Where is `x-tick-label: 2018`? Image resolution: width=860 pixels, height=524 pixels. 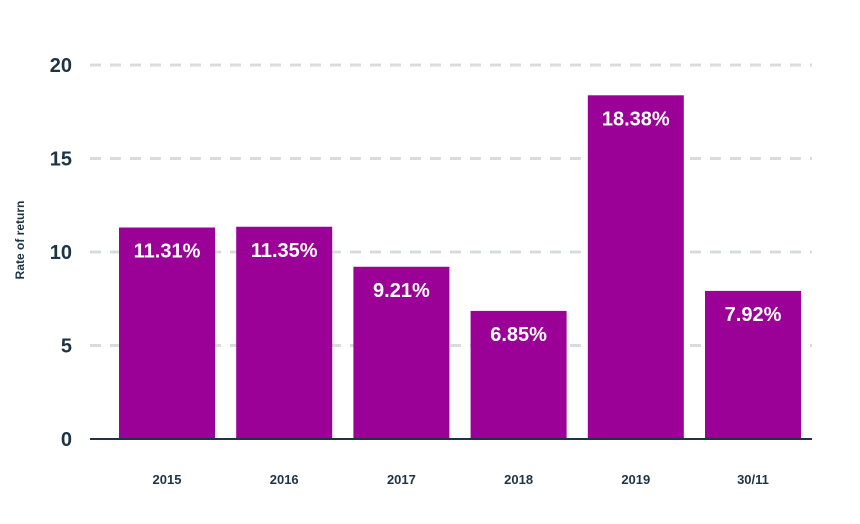 x-tick-label: 2018 is located at coordinates (518, 479).